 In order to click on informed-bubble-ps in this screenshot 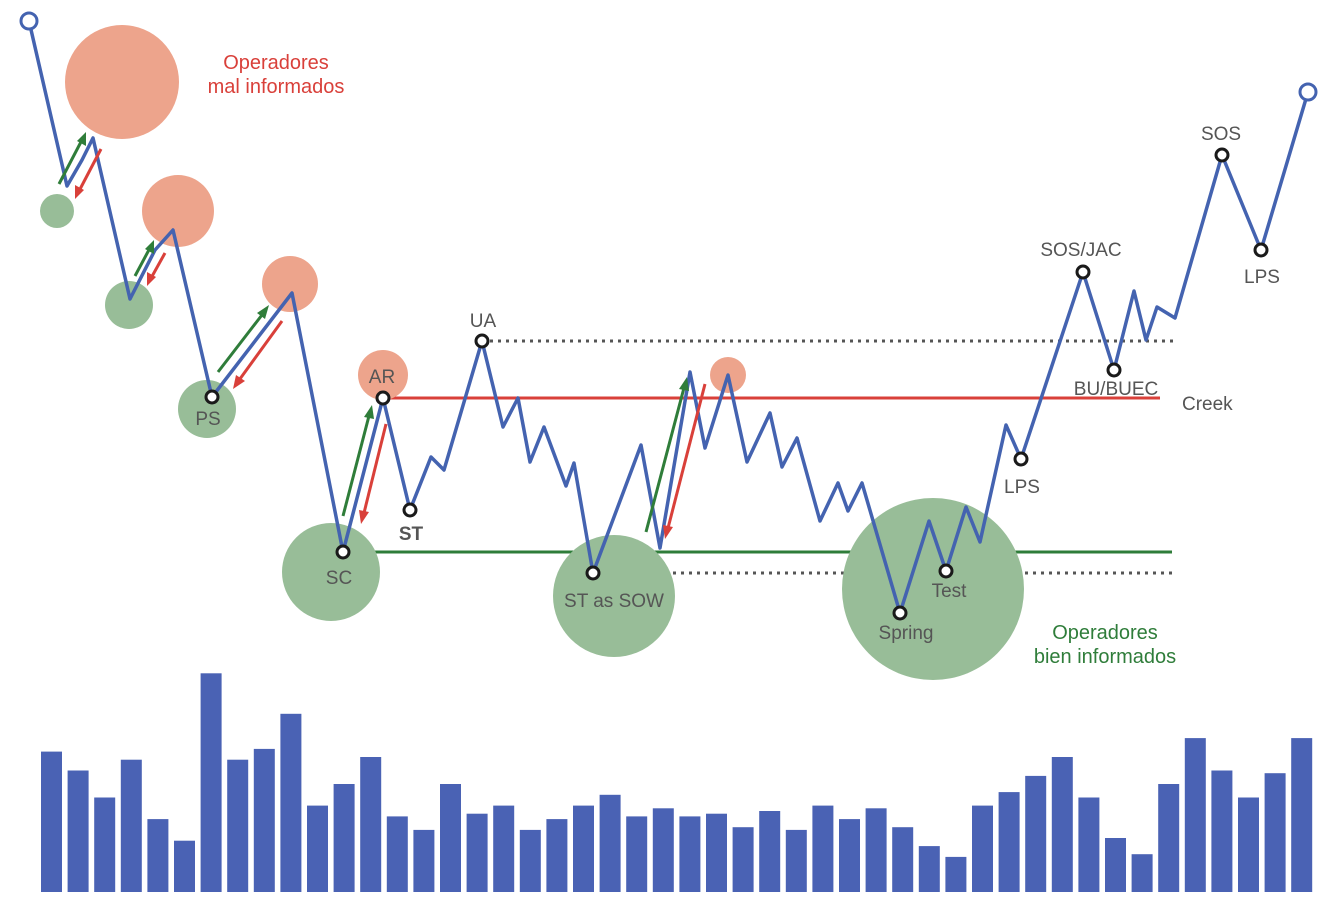, I will do `click(207, 409)`.